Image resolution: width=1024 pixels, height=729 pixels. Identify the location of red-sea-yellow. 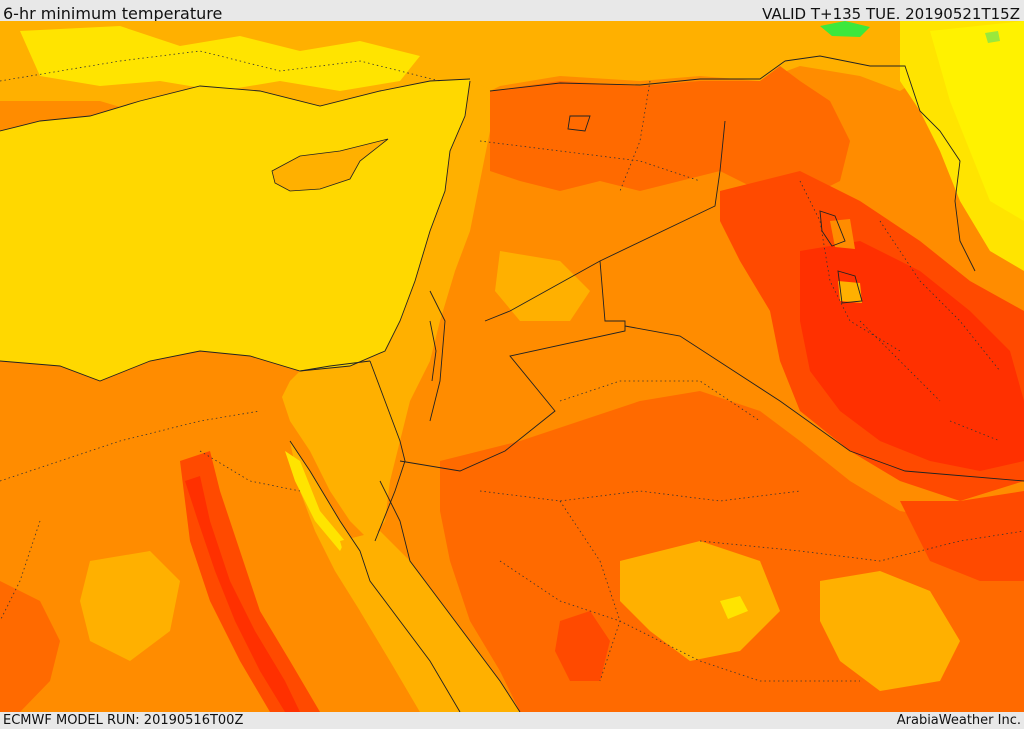
(315, 501).